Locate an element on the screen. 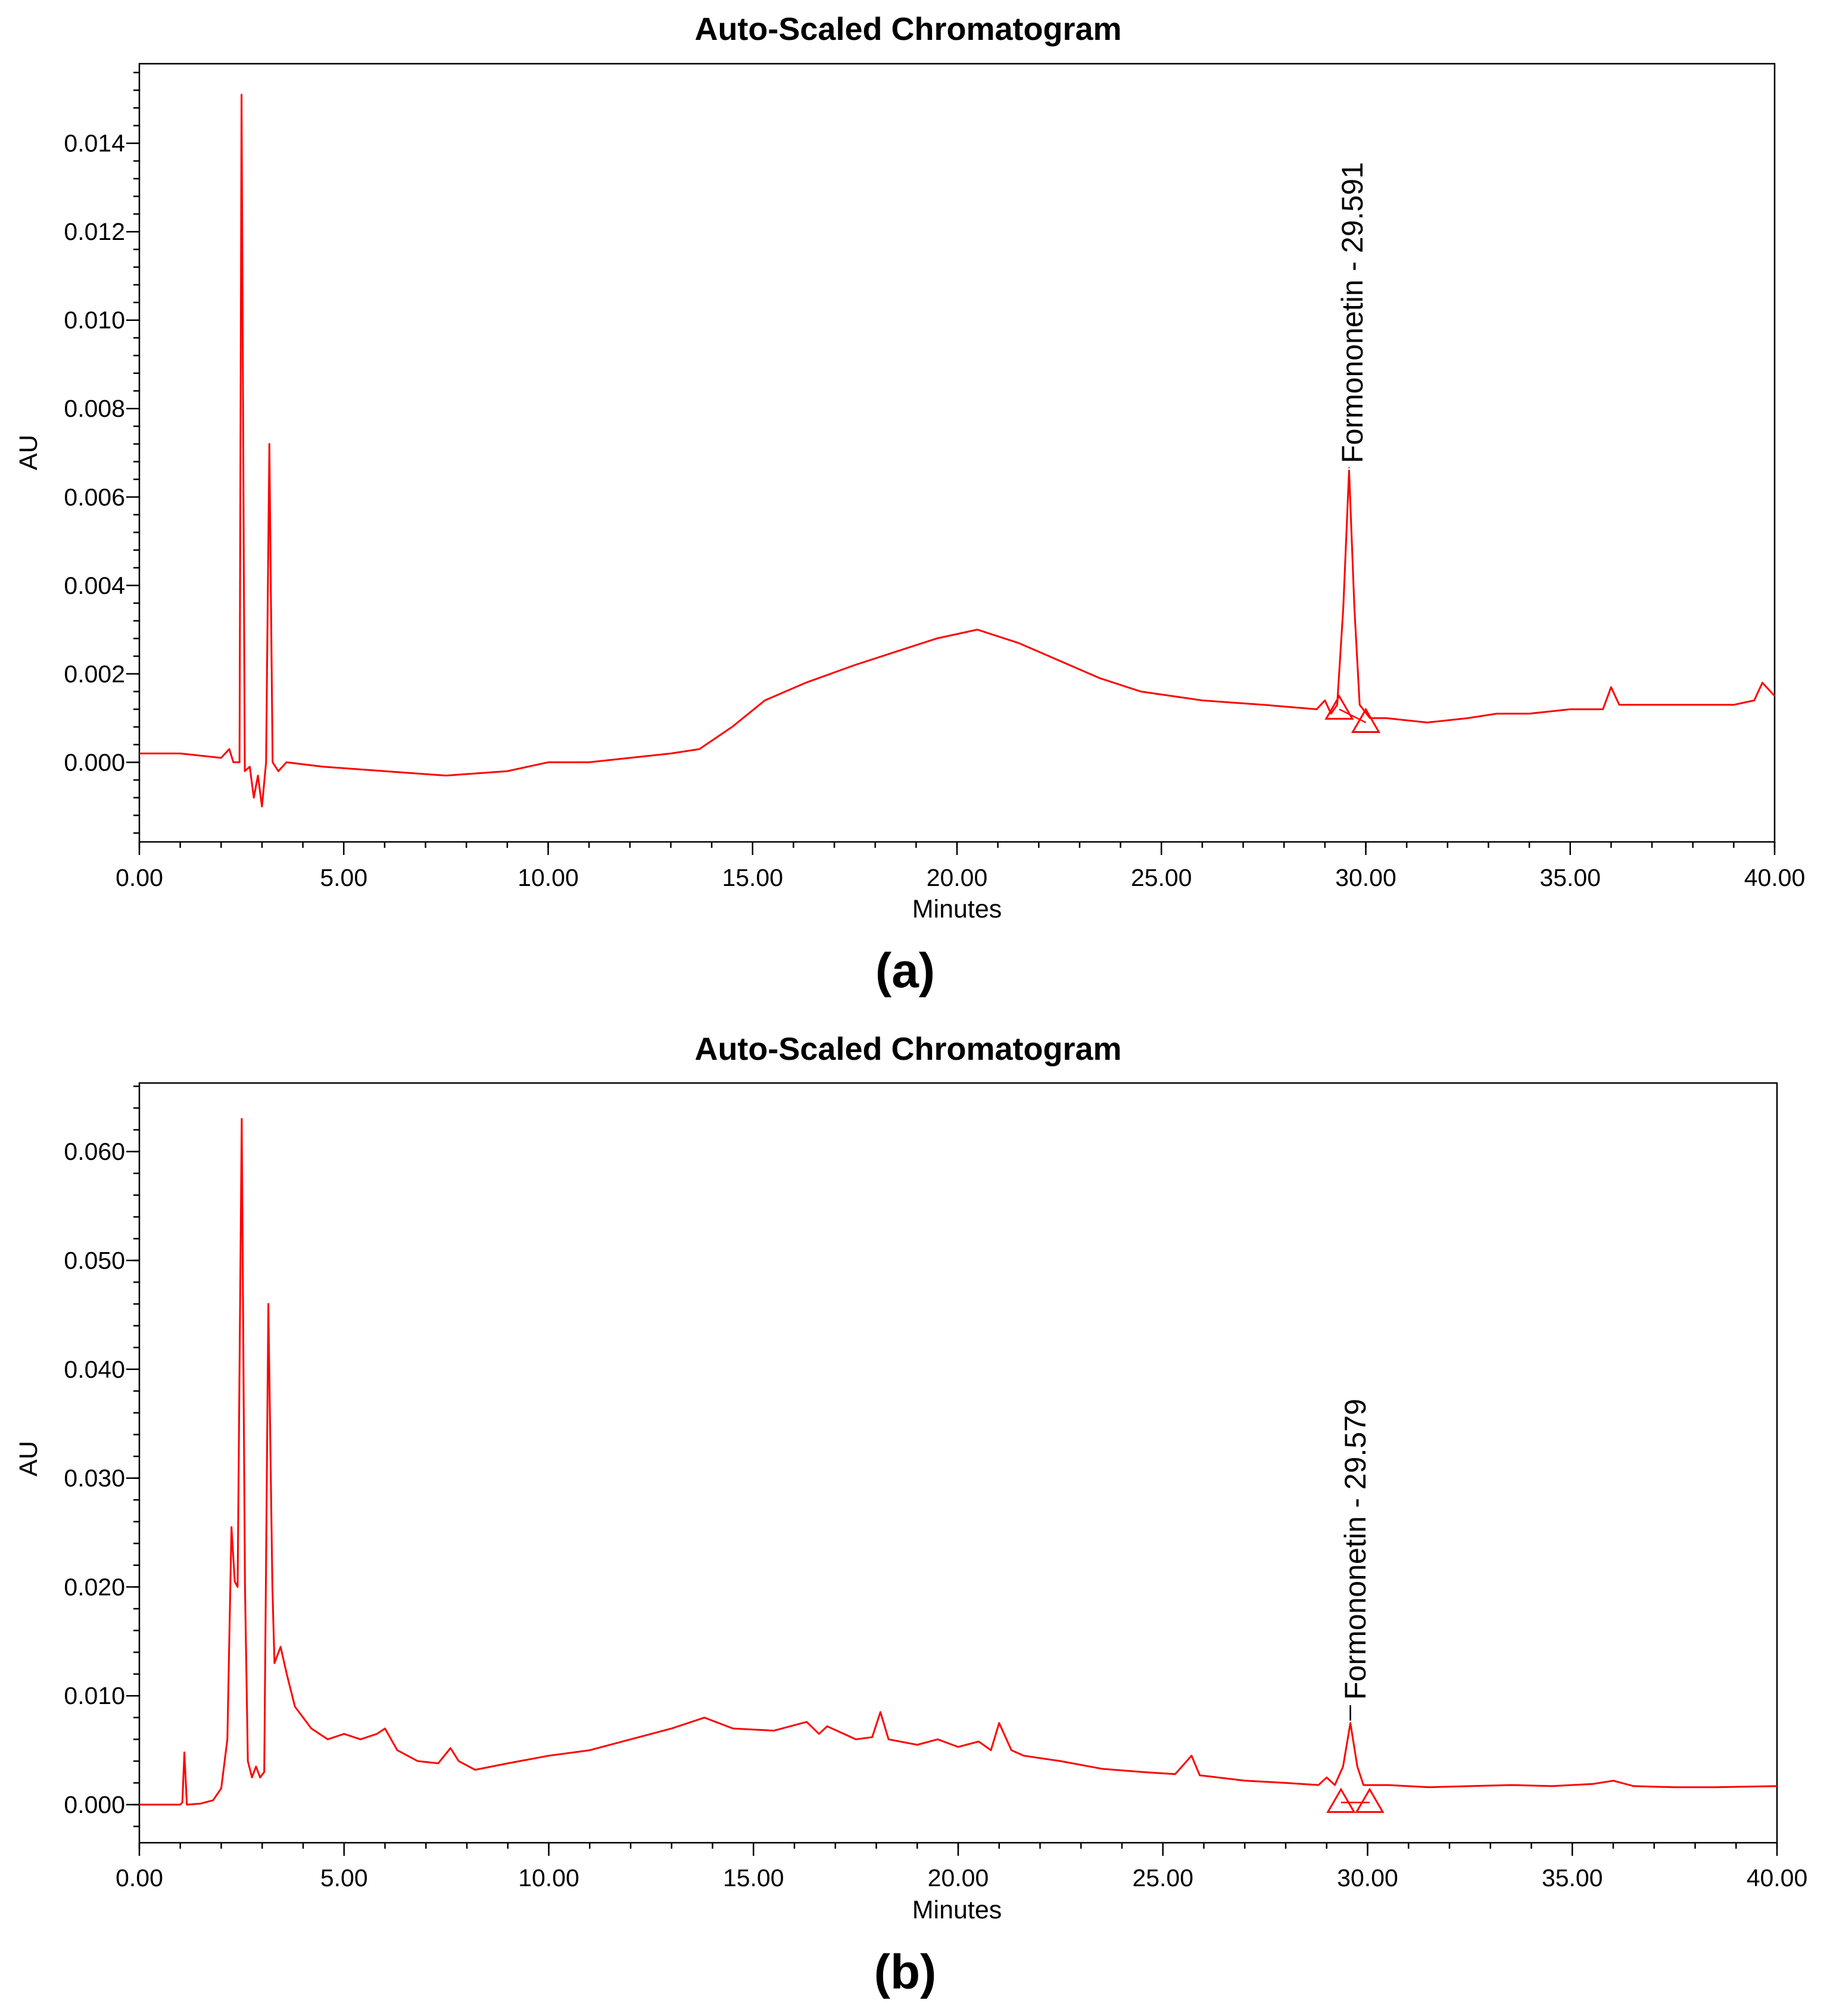 The height and width of the screenshot is (2016, 1830). peak-annotations: Formononetin - 29.579 is located at coordinates (1356, 1606).